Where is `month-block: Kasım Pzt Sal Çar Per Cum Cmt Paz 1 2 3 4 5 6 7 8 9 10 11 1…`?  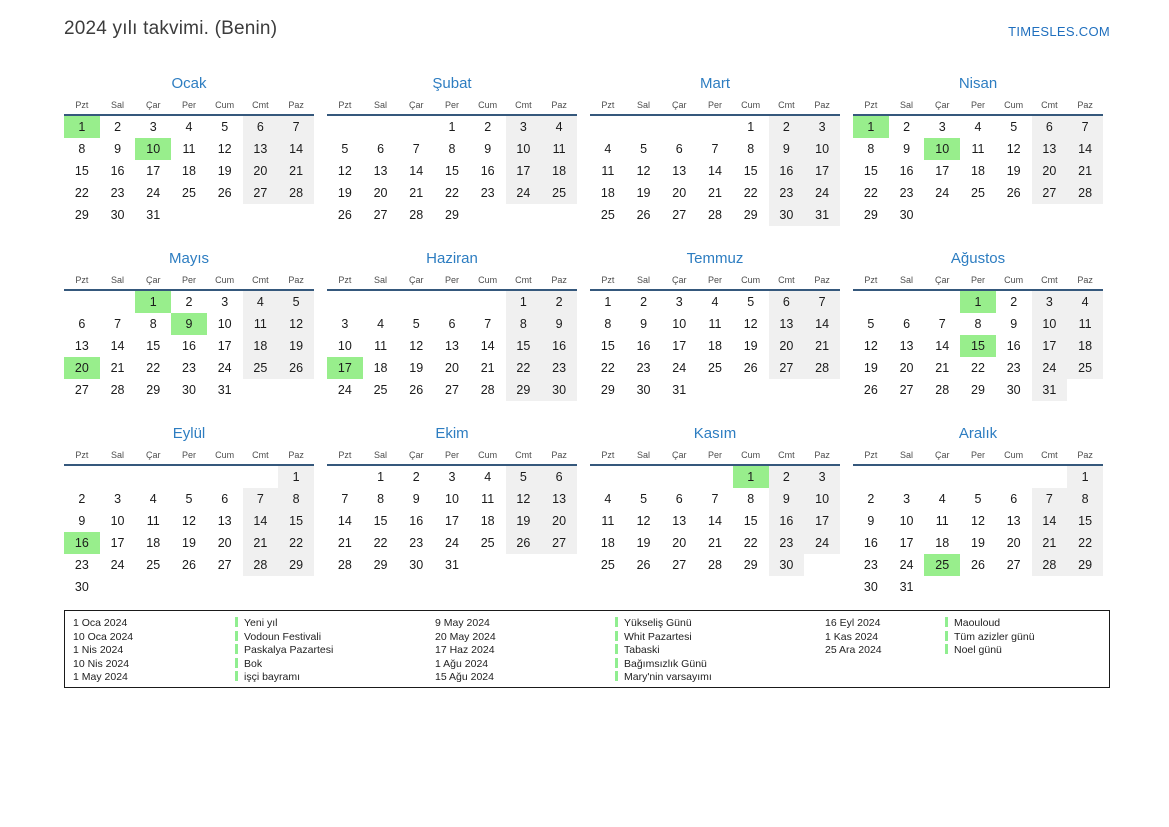
month-block: Kasım Pzt Sal Çar Per Cum Cmt Paz 1 2 3 4 5 6 7 8 9 10 11 1… is located at coordinates (715, 511).